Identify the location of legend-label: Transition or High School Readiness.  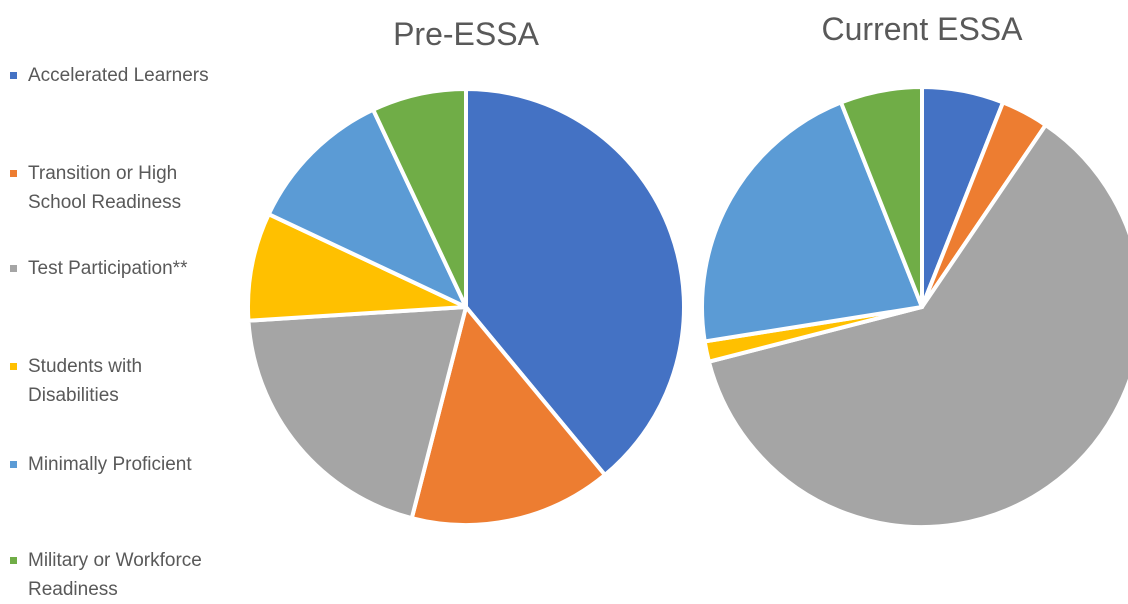
(105, 188).